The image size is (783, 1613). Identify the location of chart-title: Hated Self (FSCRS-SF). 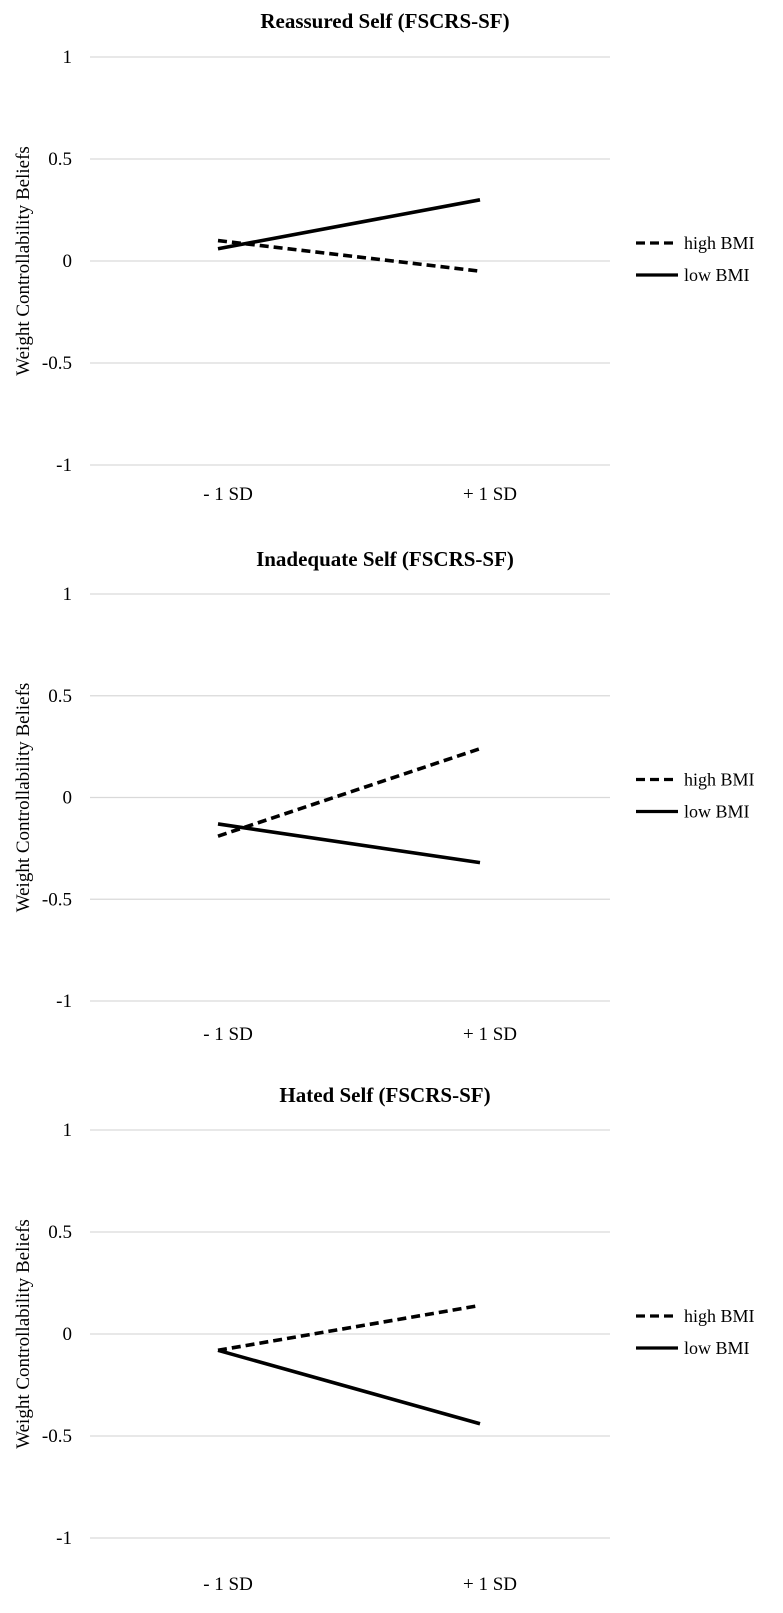
(384, 1095).